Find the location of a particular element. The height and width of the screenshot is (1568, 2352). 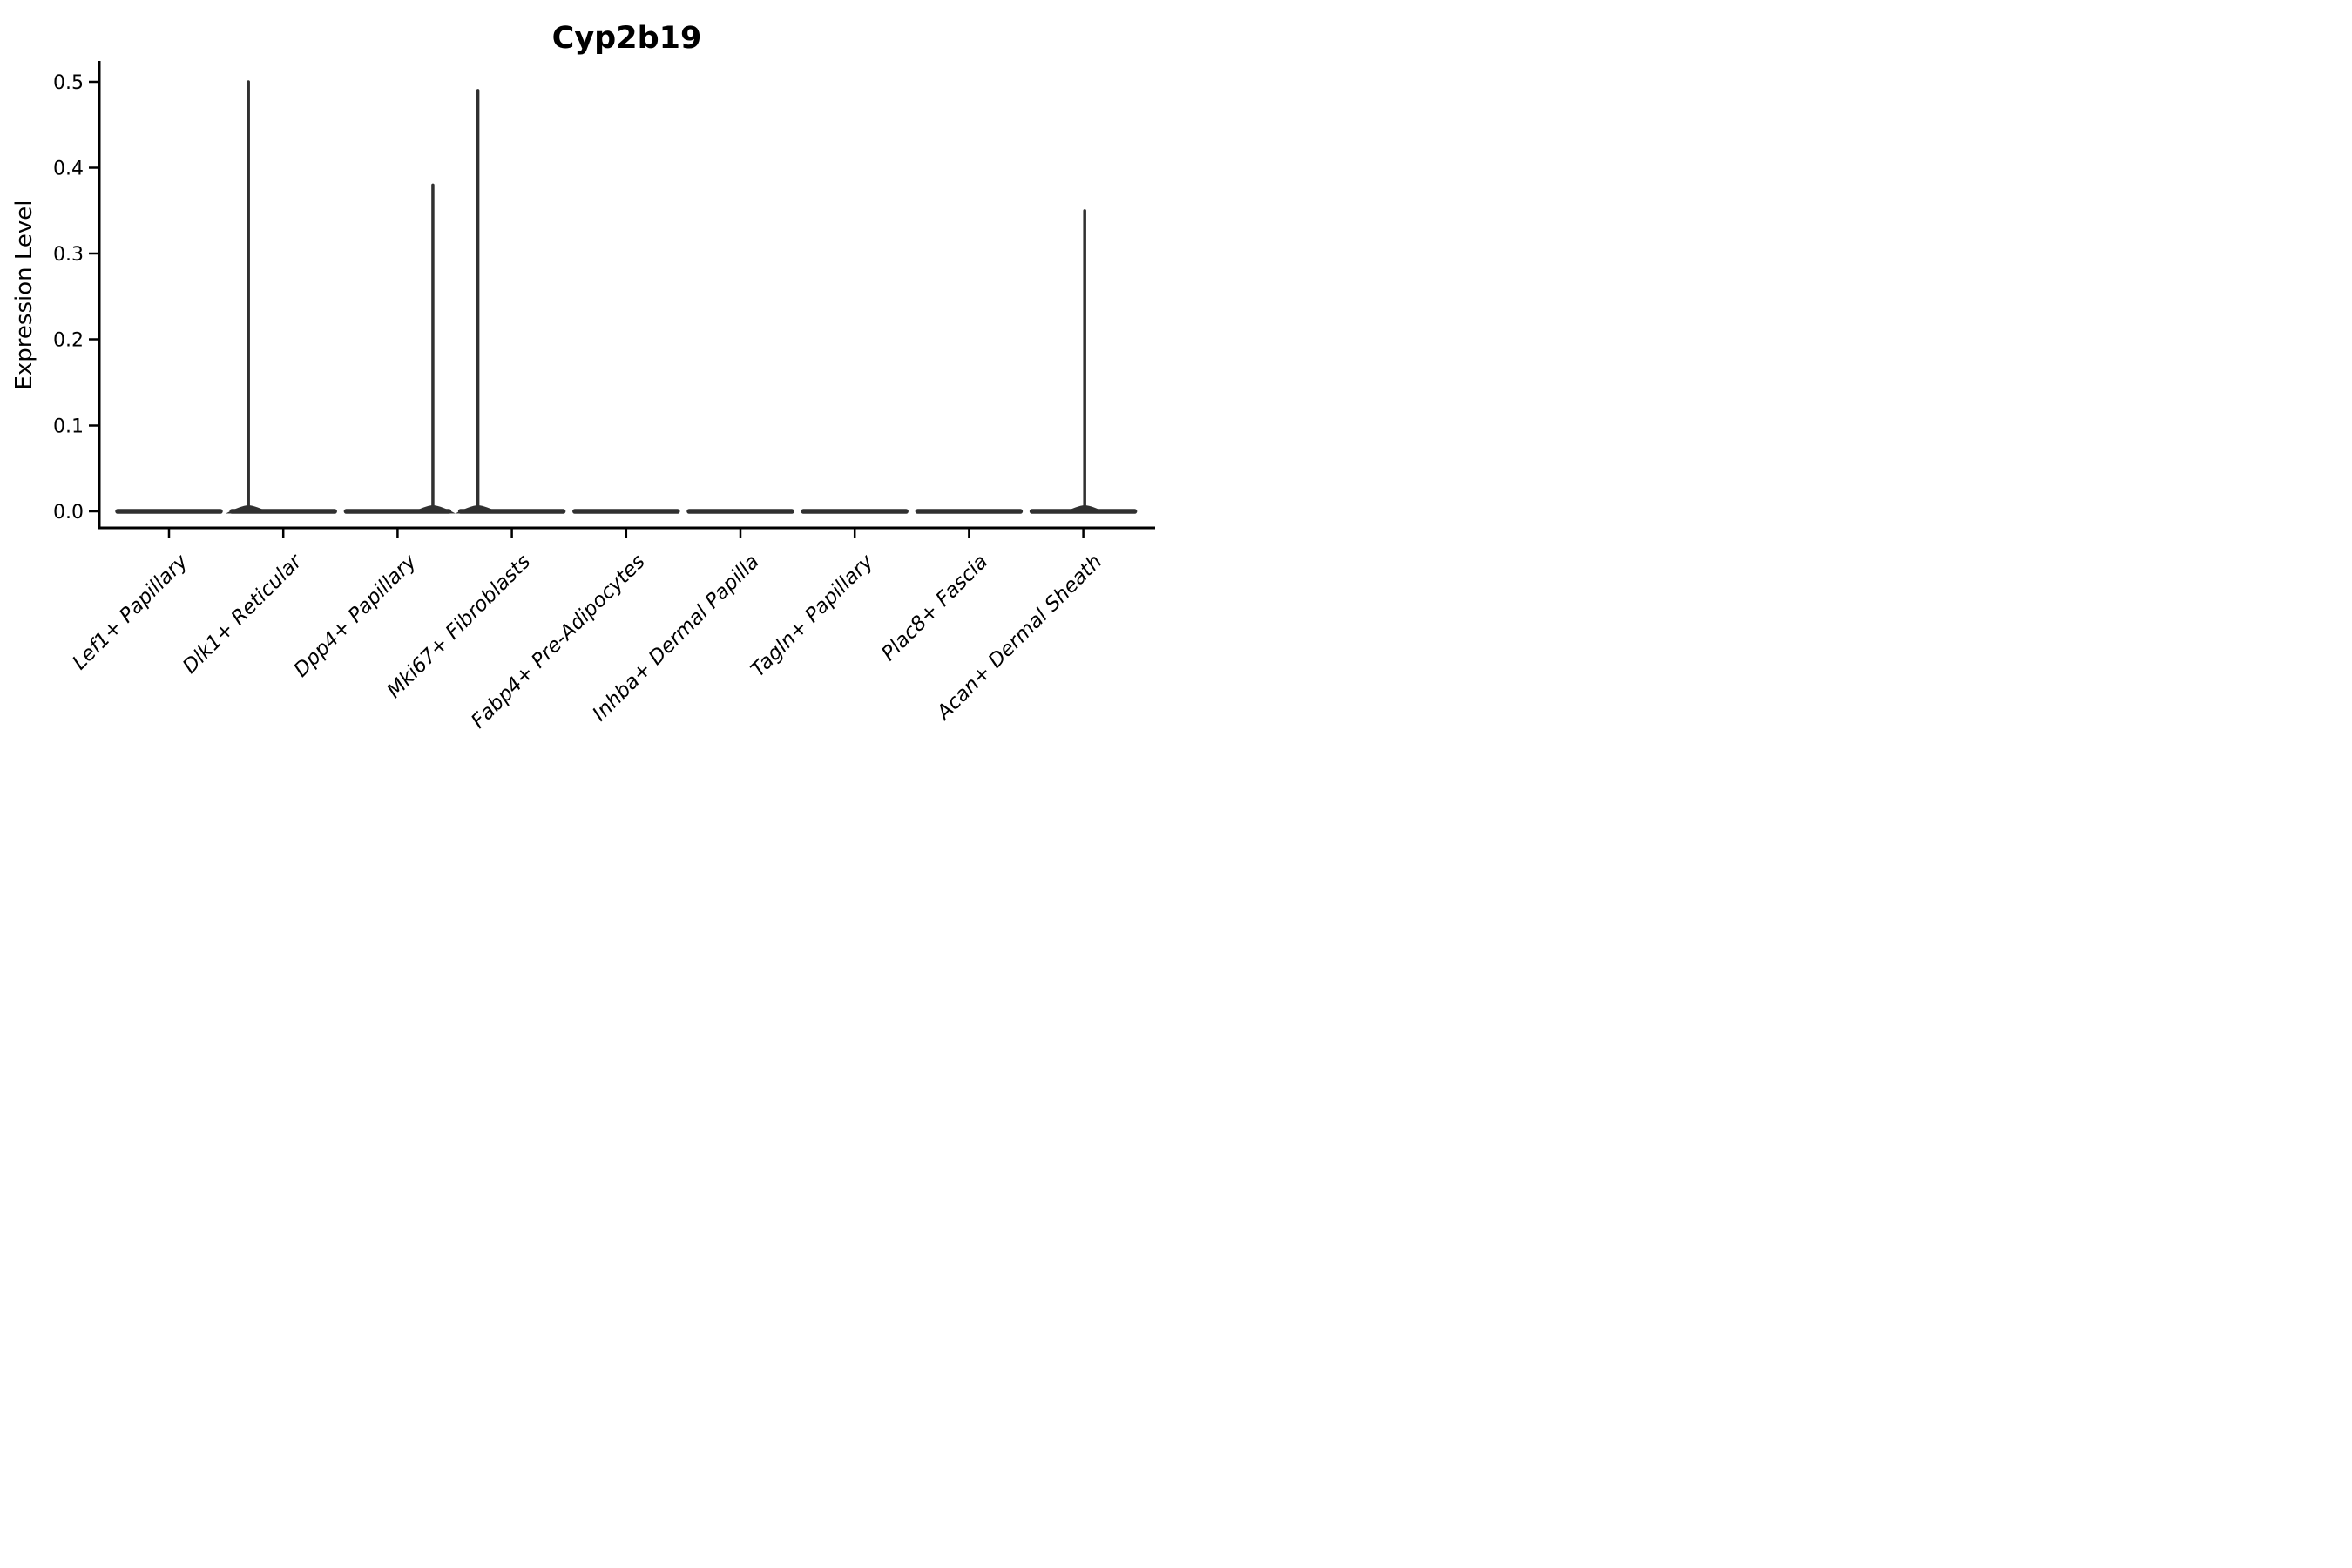

y-axis-label: Expression Level is located at coordinates (24, 294).